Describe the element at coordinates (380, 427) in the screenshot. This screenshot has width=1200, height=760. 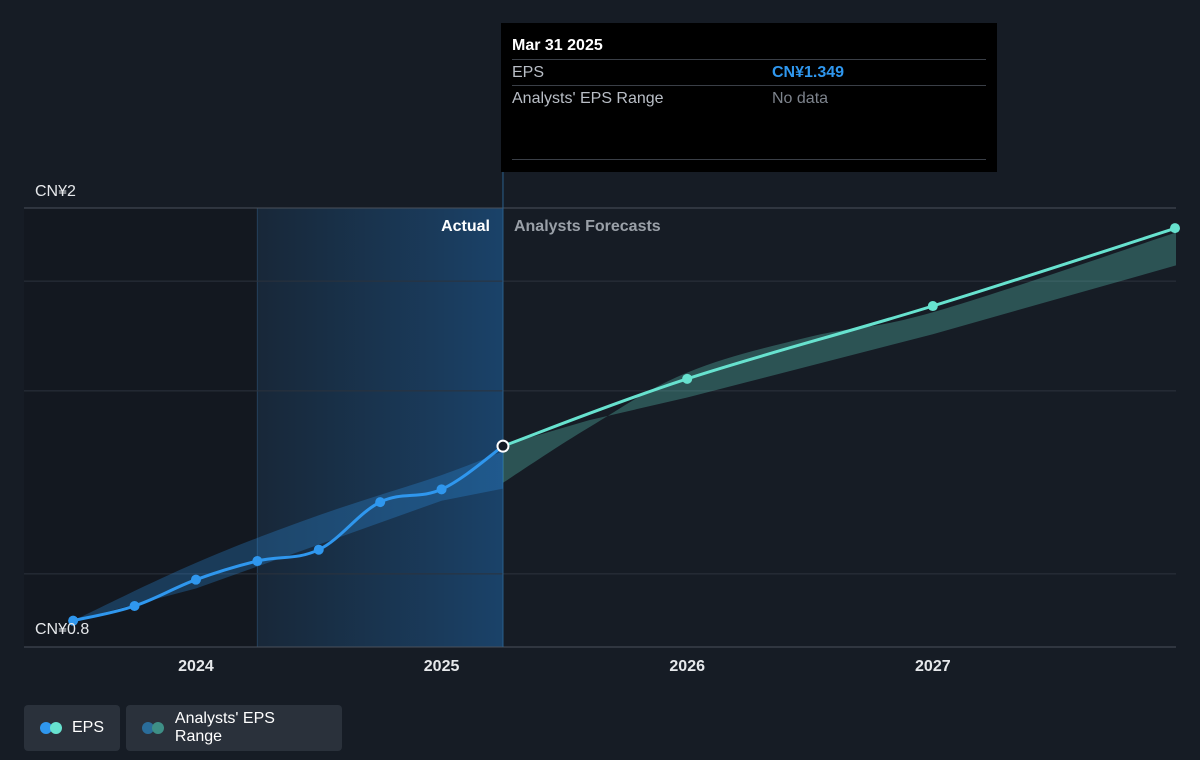
I see `actual-highlight-region` at that location.